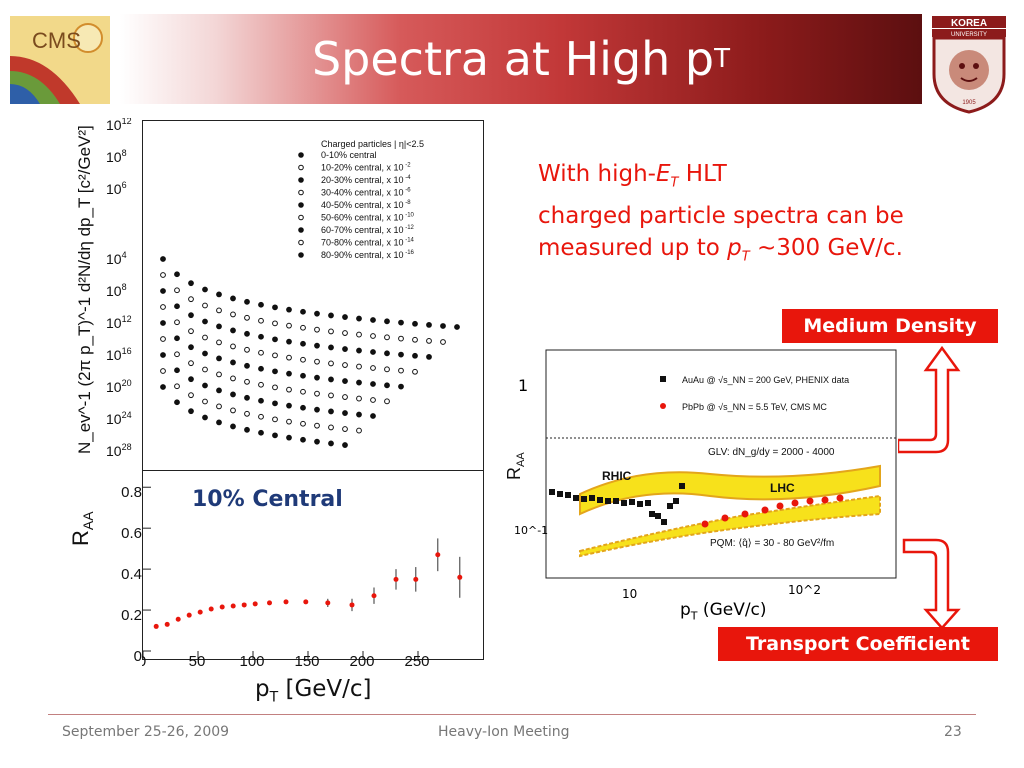  I want to click on svg-text: 1905, so click(969, 103).